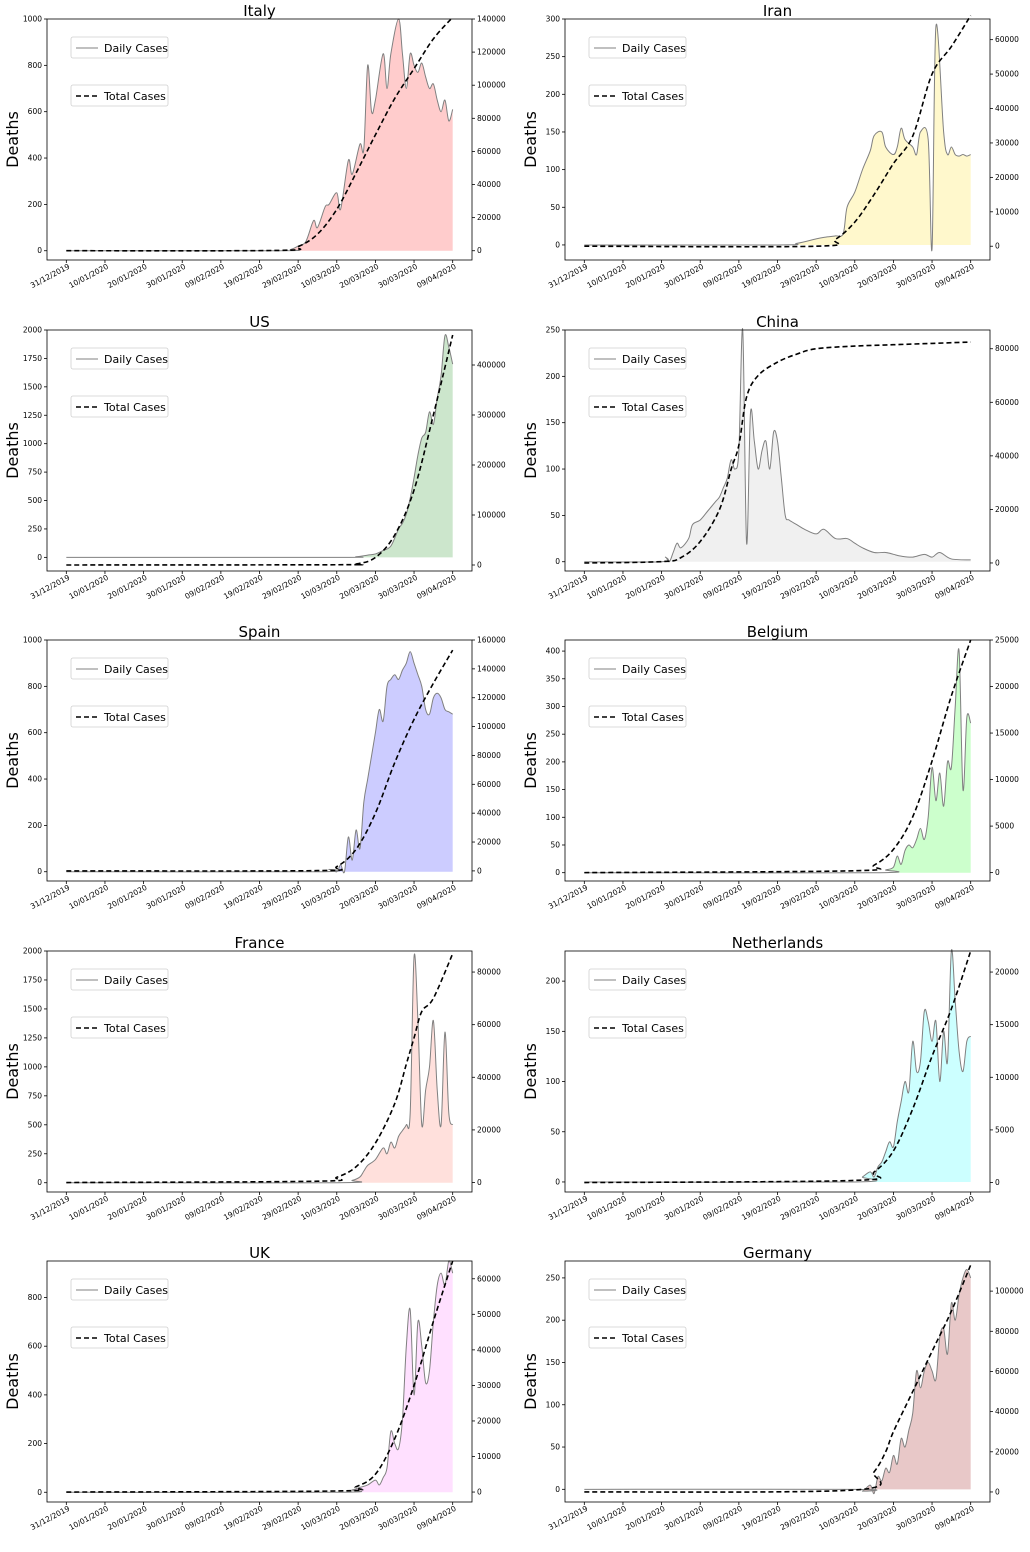 The height and width of the screenshot is (1552, 1030). I want to click on legend-total-cases: Total Cases, so click(119, 95).